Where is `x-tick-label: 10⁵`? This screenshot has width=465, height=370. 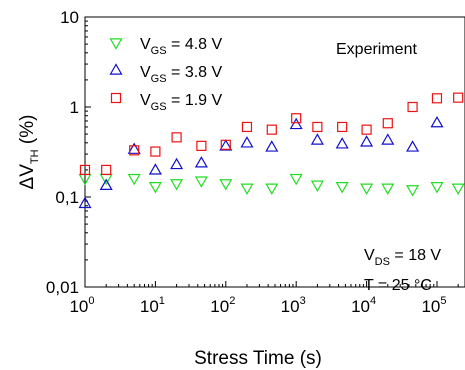
x-tick-label: 10⁵ is located at coordinates (433, 305).